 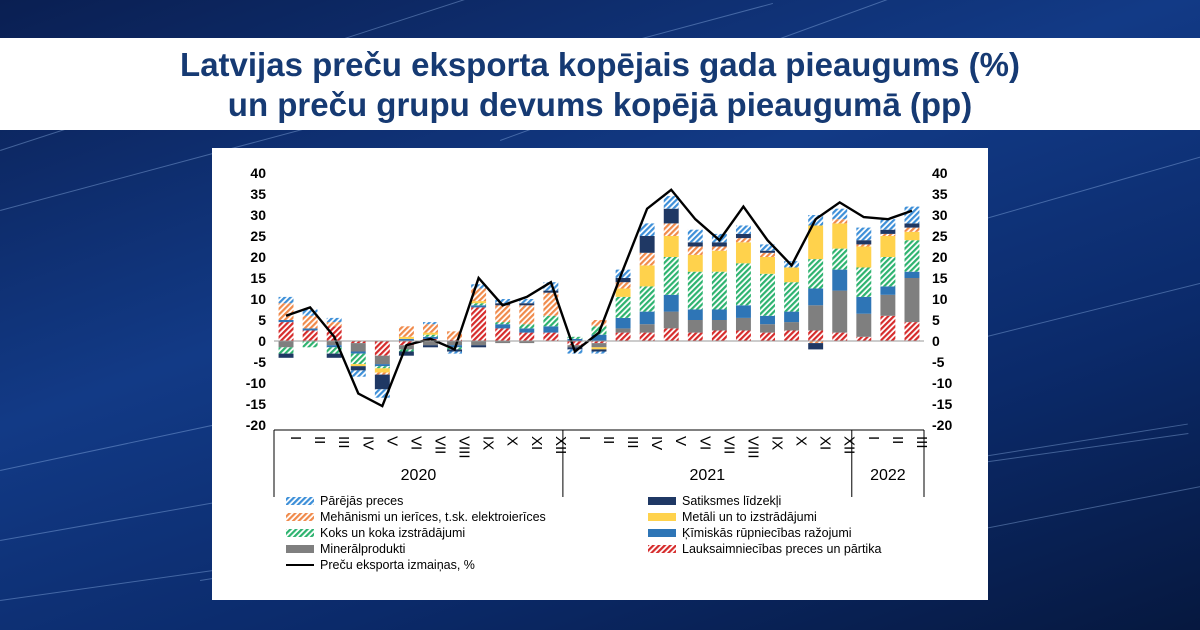 I want to click on y-tick-label-right: 20, so click(x=940, y=257).